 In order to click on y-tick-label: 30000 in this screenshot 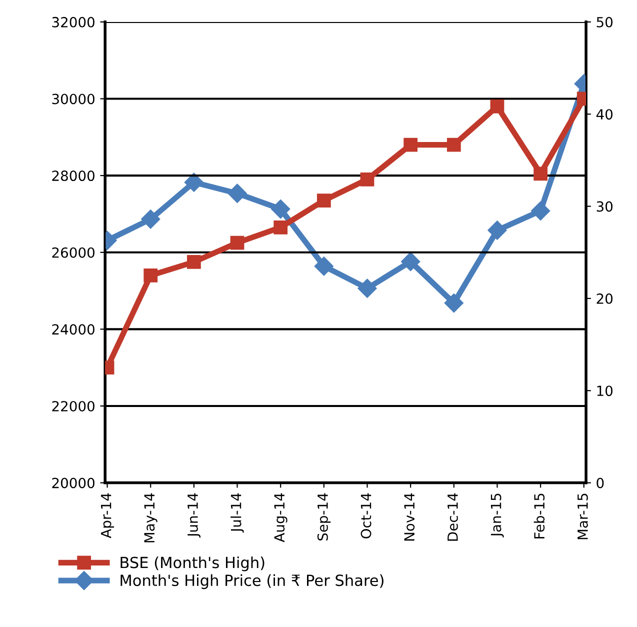, I will do `click(73, 99)`.